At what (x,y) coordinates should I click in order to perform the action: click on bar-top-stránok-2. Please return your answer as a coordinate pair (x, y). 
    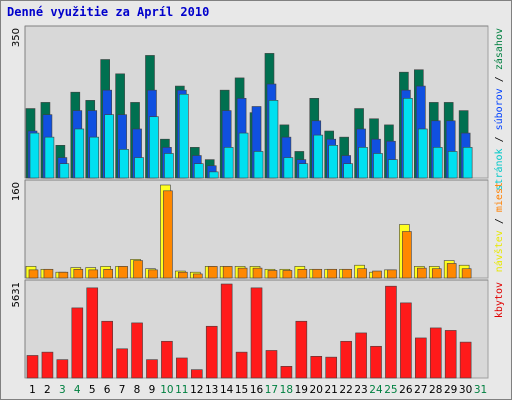
    Looking at the image, I should click on (49, 157).